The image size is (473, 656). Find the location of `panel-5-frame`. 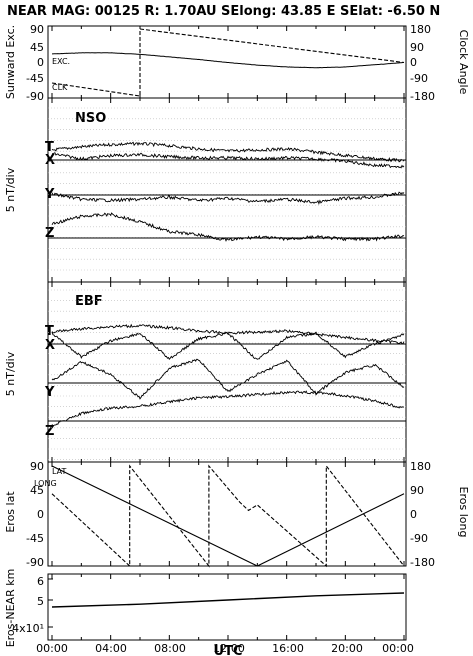

panel-5-frame is located at coordinates (227, 607).